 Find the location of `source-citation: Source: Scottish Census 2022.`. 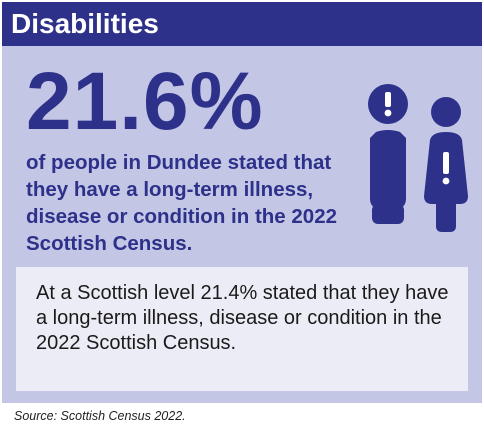

source-citation: Source: Scottish Census 2022. is located at coordinates (100, 416).